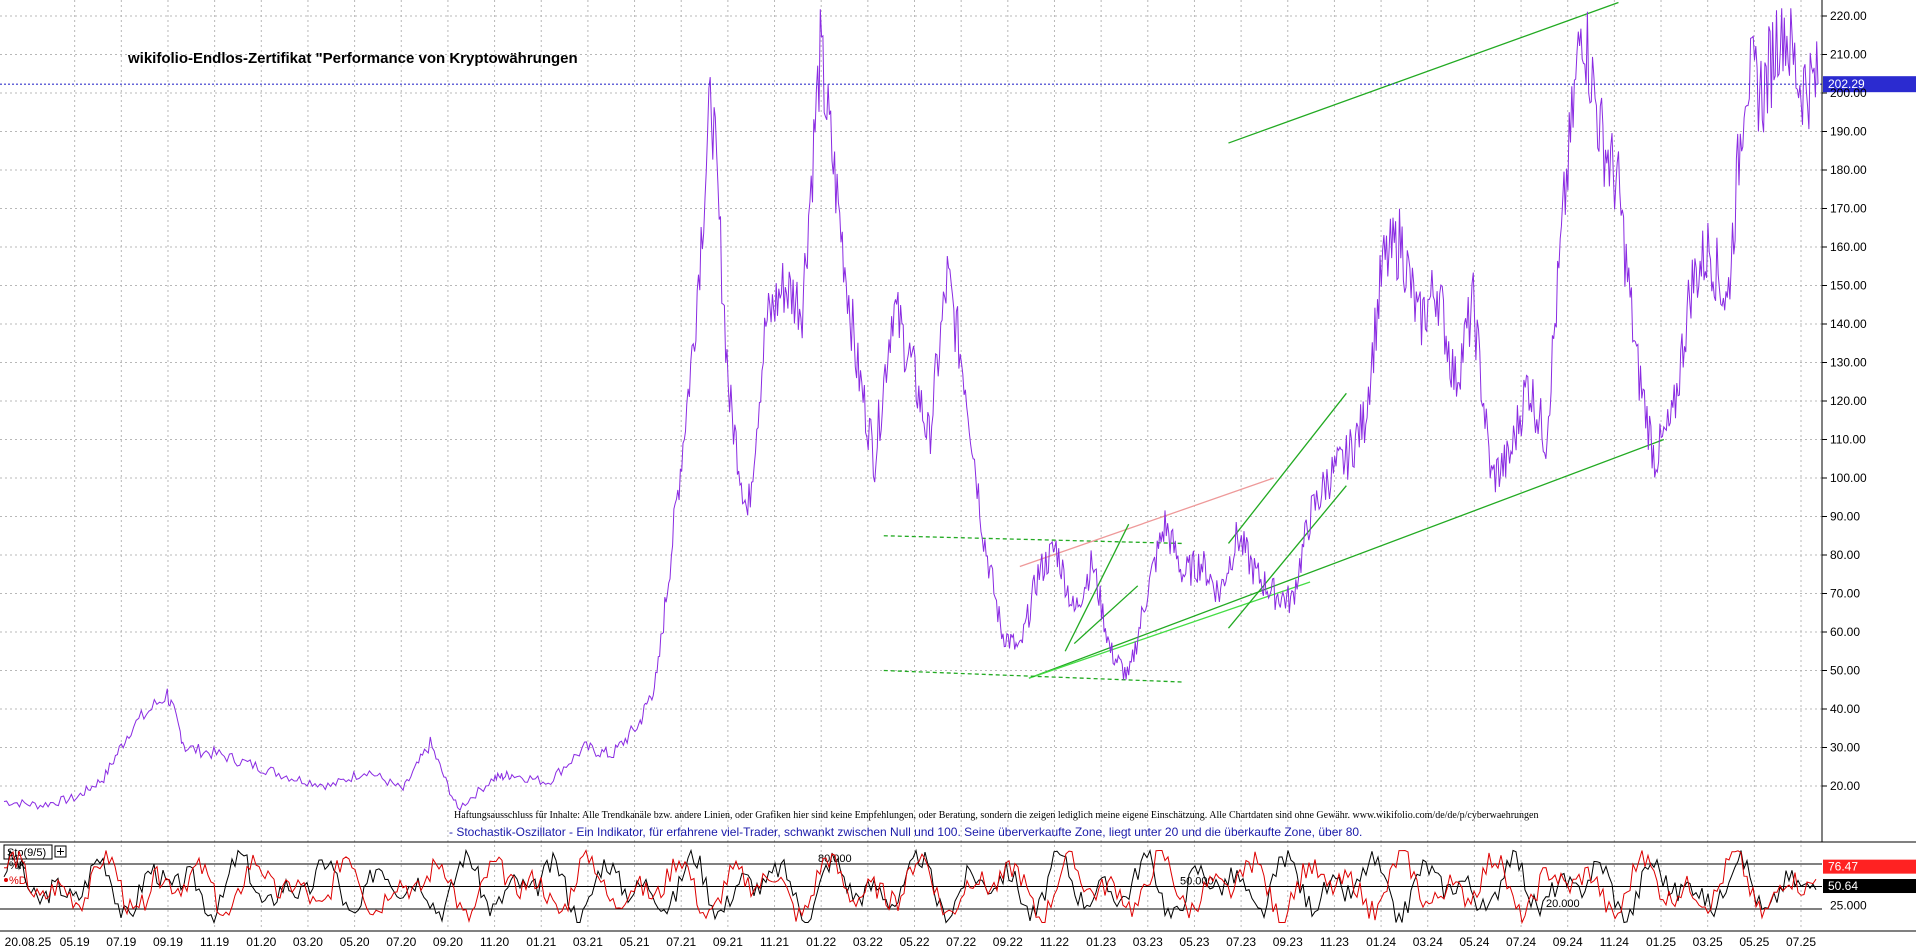  I want to click on x-tick-label: 01.25, so click(1661, 941).